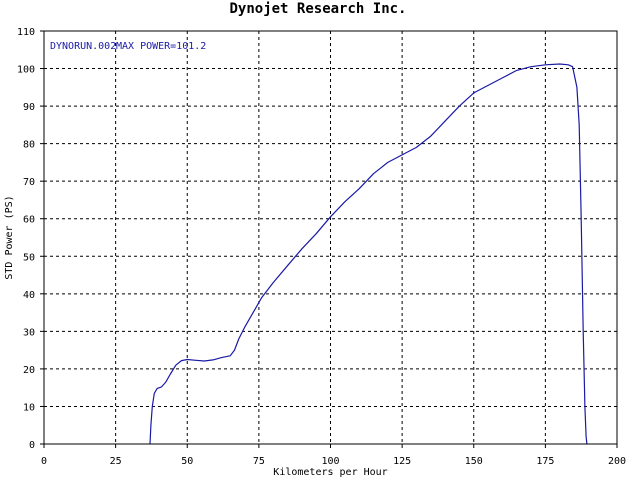 This screenshot has height=480, width=640. I want to click on x-tick-label: 125, so click(402, 461).